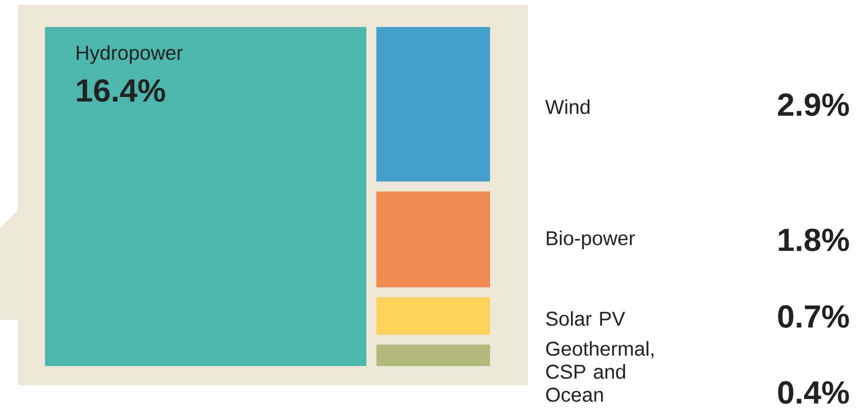 The width and height of the screenshot is (867, 412). Describe the element at coordinates (567, 106) in the screenshot. I see `category-label: Wind` at that location.